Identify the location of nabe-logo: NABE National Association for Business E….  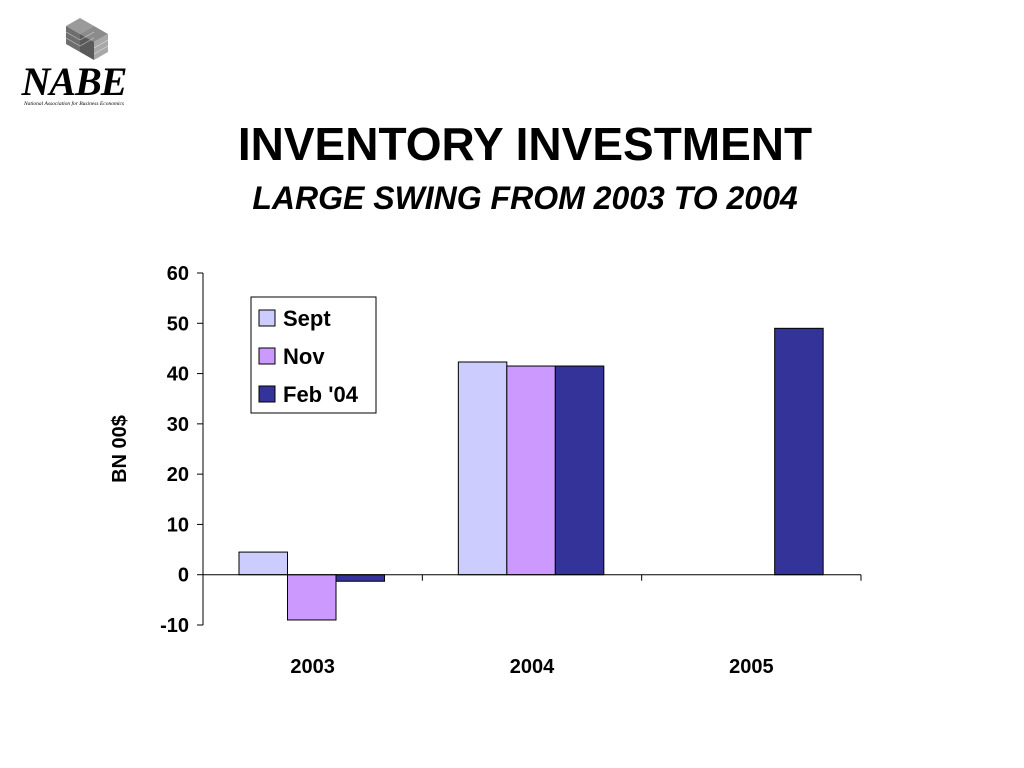
(74, 62).